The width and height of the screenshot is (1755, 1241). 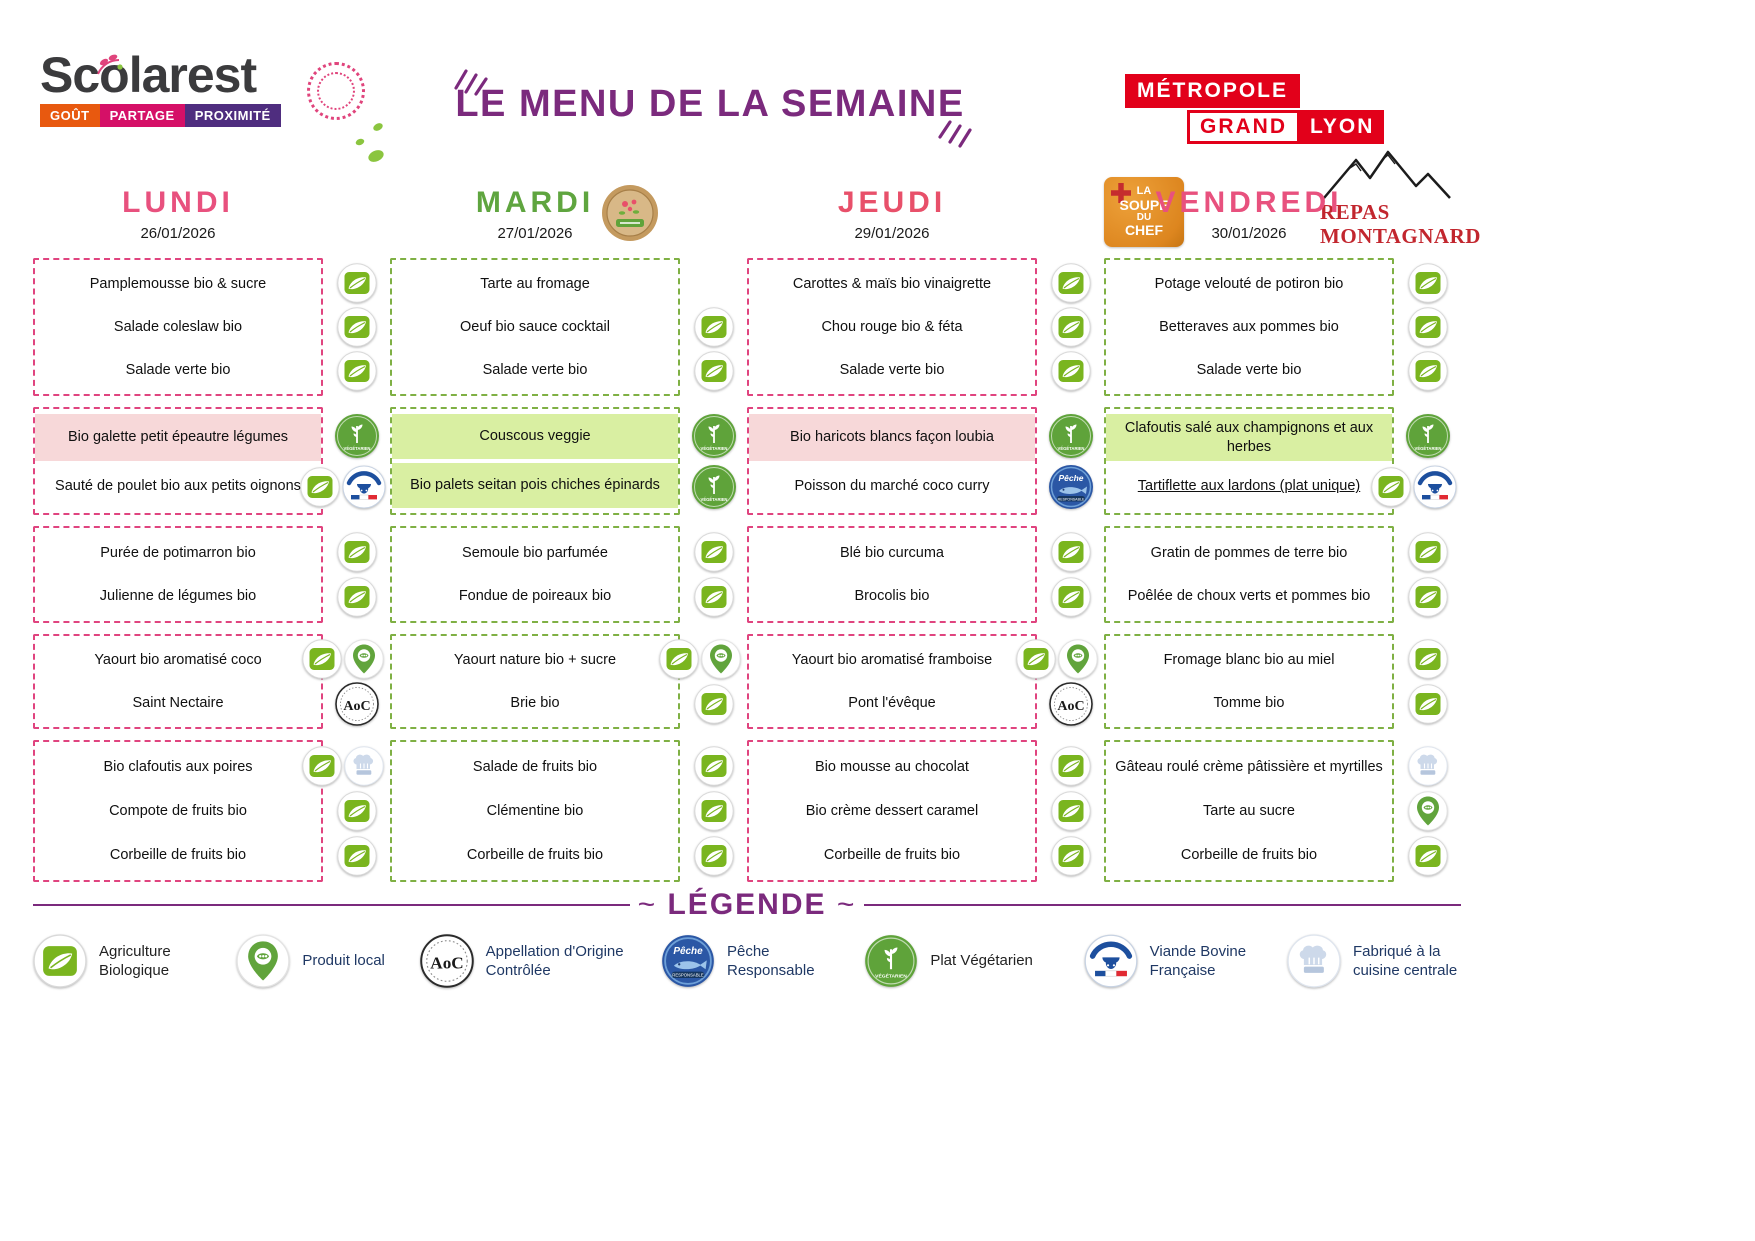 I want to click on menu-item: Tomme bio, so click(x=1249, y=702).